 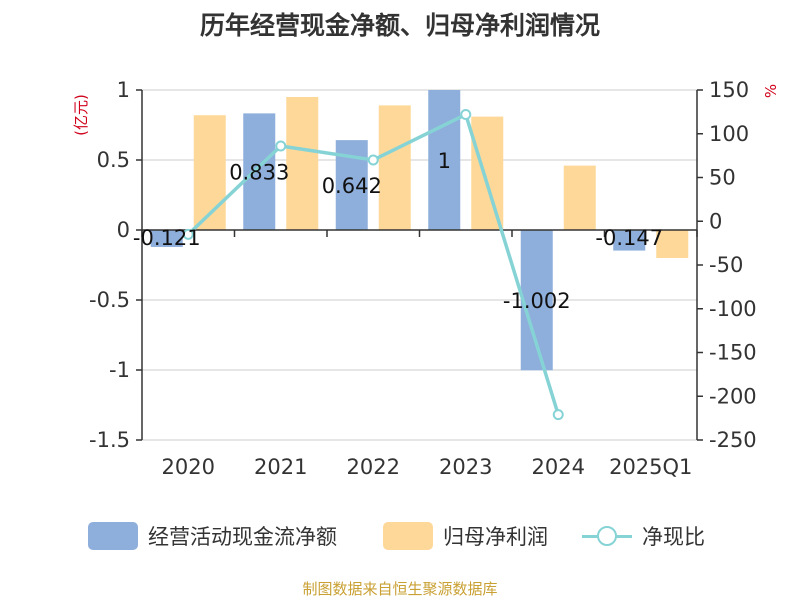 I want to click on legend-label-cashflow: 经营活动现金流净额, so click(x=242, y=537).